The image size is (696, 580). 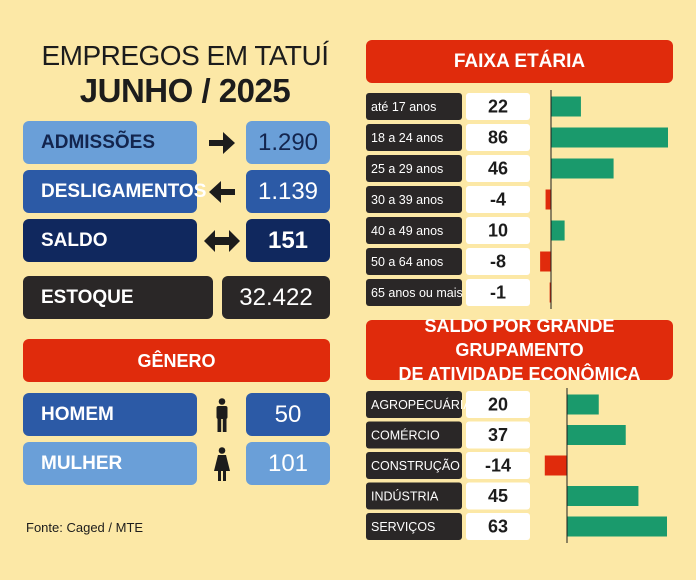 I want to click on mulher-label: MULHER, so click(x=110, y=463).